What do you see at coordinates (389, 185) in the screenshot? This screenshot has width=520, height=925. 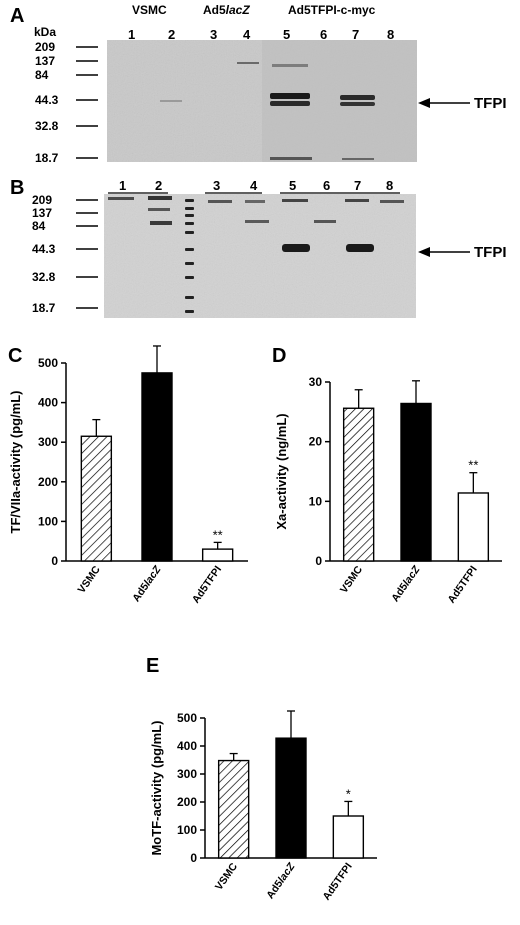 I see `lane-number: 8` at bounding box center [389, 185].